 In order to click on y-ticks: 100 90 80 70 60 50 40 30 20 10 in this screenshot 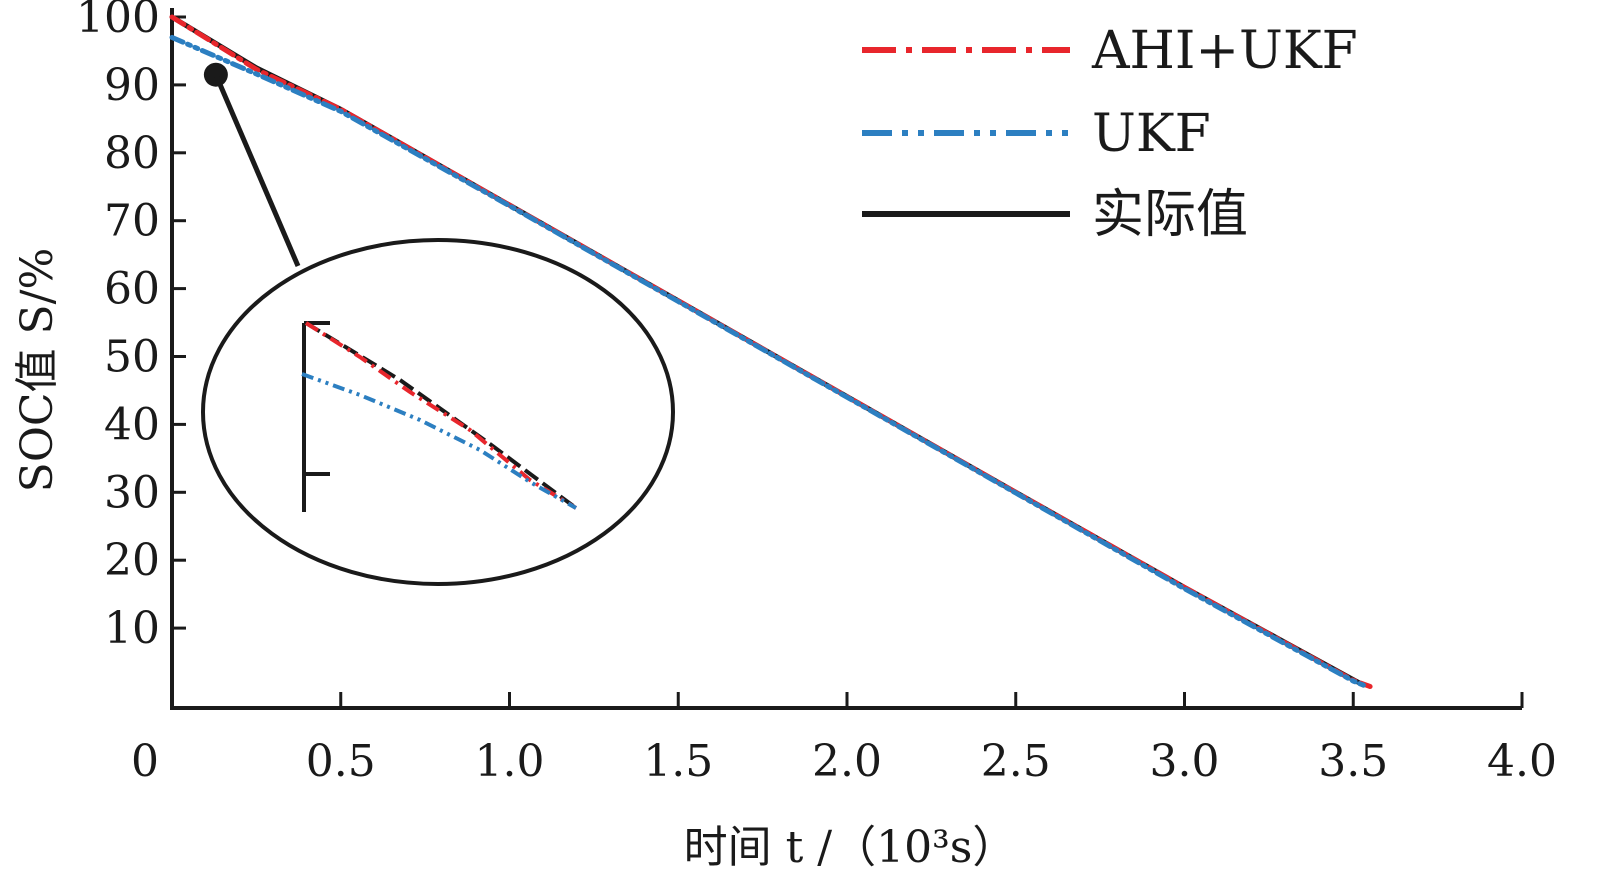, I will do `click(131, 327)`.